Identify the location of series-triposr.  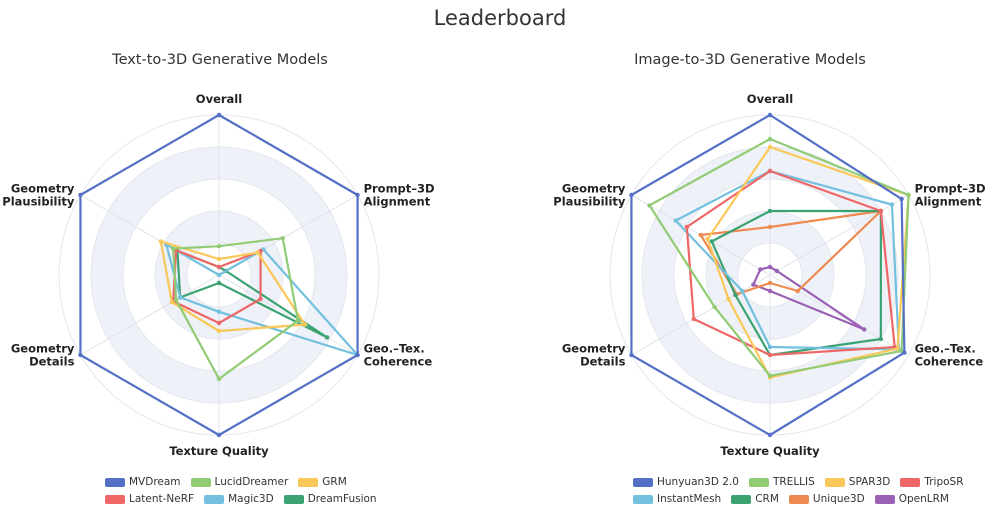
(790, 263).